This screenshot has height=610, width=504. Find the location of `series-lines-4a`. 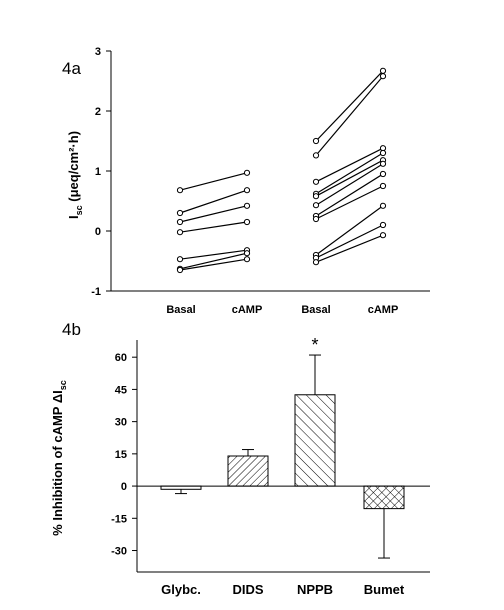

series-lines-4a is located at coordinates (281, 170).